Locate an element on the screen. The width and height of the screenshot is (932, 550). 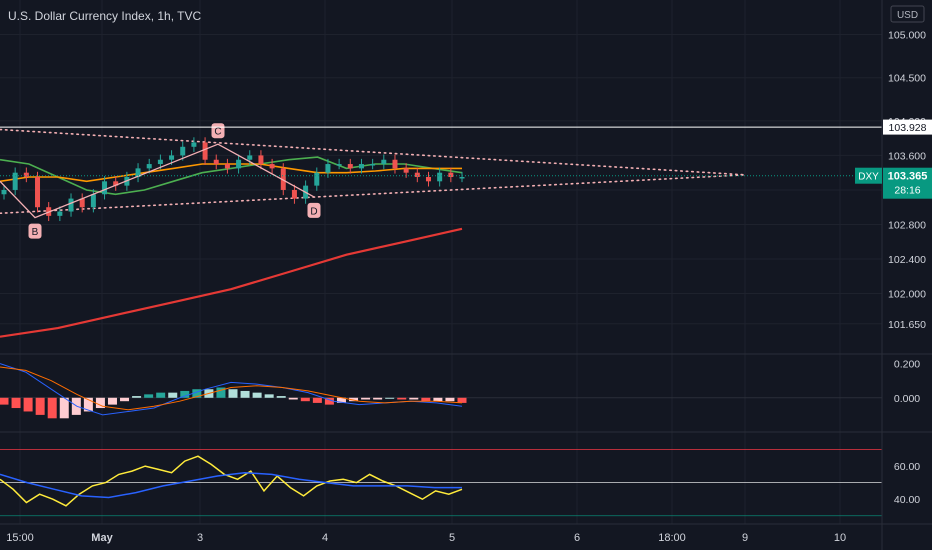
reference-level-label: 103.928 is located at coordinates (908, 128).